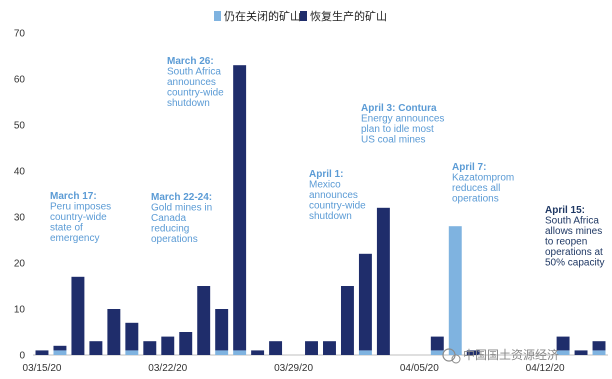  What do you see at coordinates (545, 368) in the screenshot?
I see `x-tick-label: 04/12/20` at bounding box center [545, 368].